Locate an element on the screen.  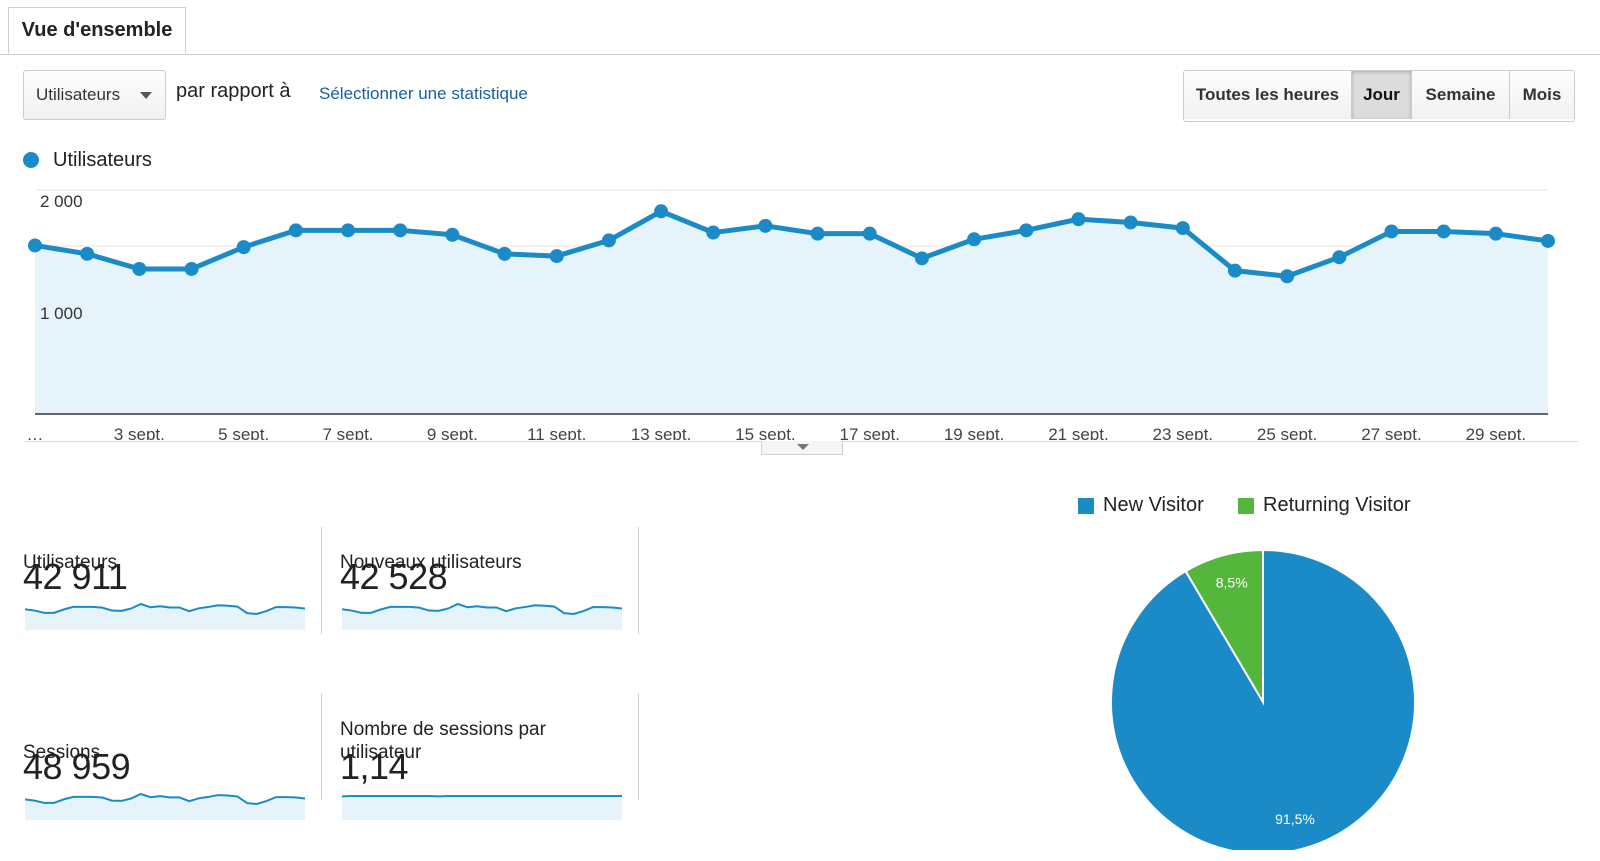
metric-label: Nombre de sessions par utilisateur is located at coordinates (443, 741).